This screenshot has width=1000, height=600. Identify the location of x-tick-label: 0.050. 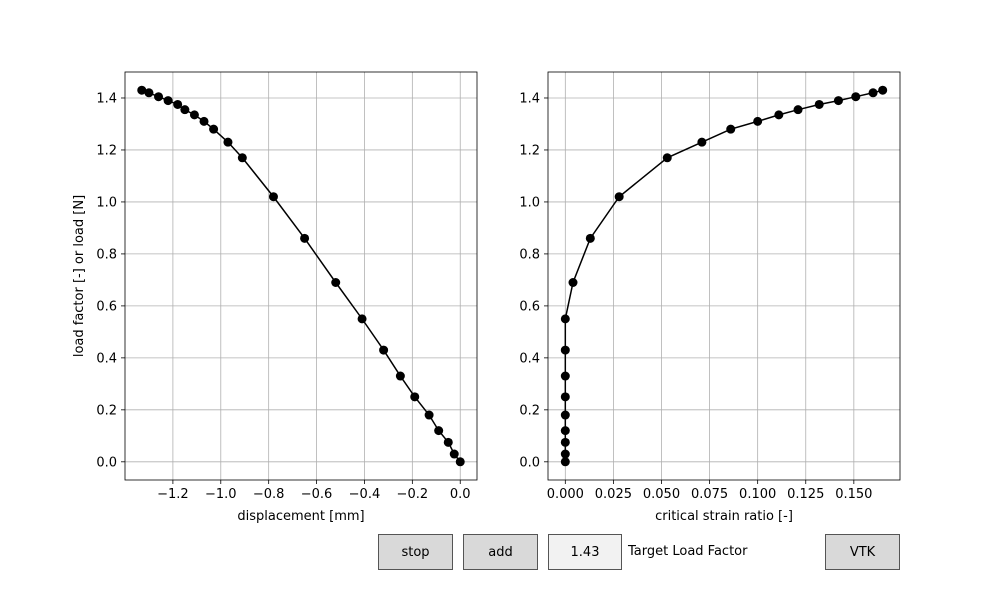
(661, 494).